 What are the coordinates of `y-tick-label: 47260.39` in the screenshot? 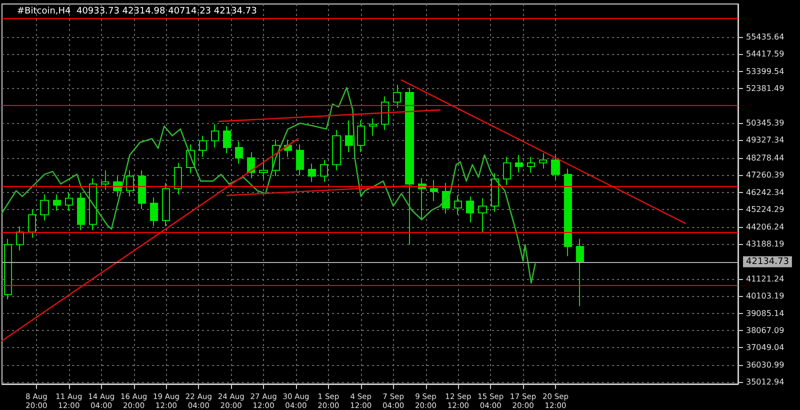 It's located at (765, 175).